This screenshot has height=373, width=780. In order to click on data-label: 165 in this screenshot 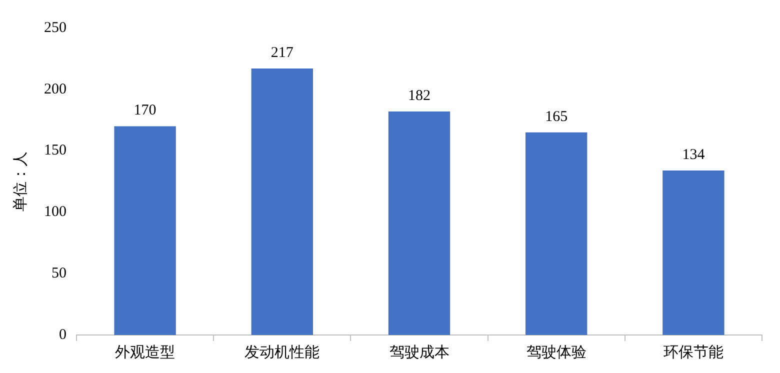, I will do `click(556, 116)`.